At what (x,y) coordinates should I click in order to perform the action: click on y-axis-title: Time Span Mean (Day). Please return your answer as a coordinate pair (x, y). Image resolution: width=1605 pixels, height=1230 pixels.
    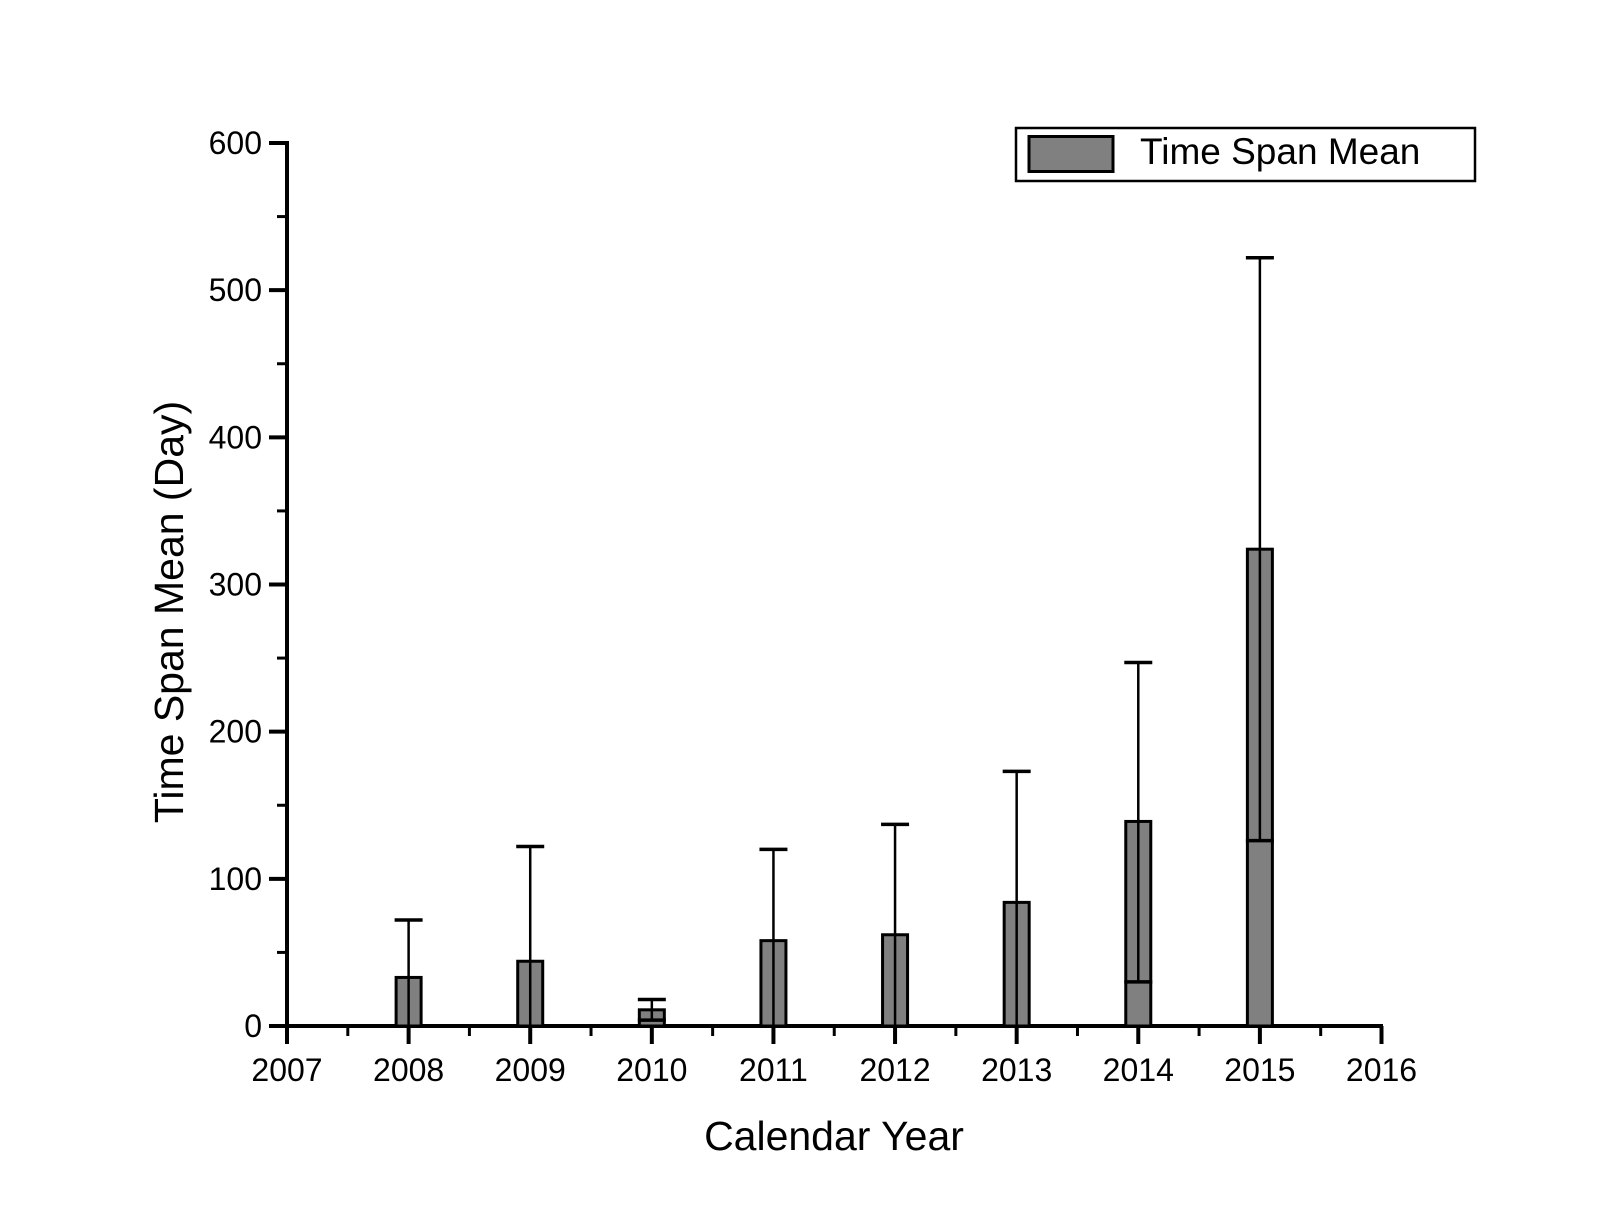
    Looking at the image, I should click on (169, 612).